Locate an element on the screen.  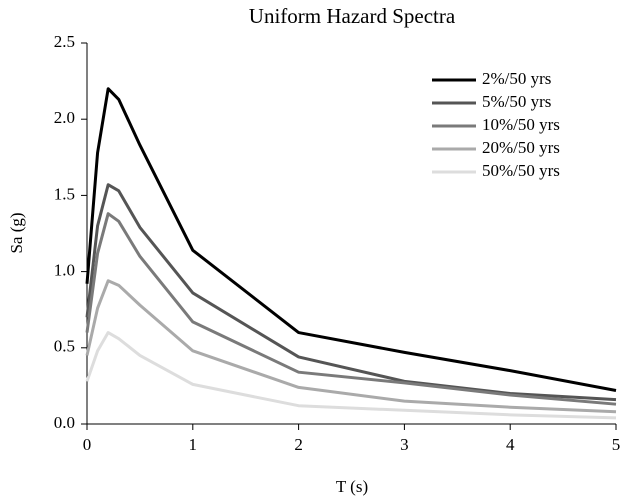
y-tick-label: 2.5 is located at coordinates (64, 41).